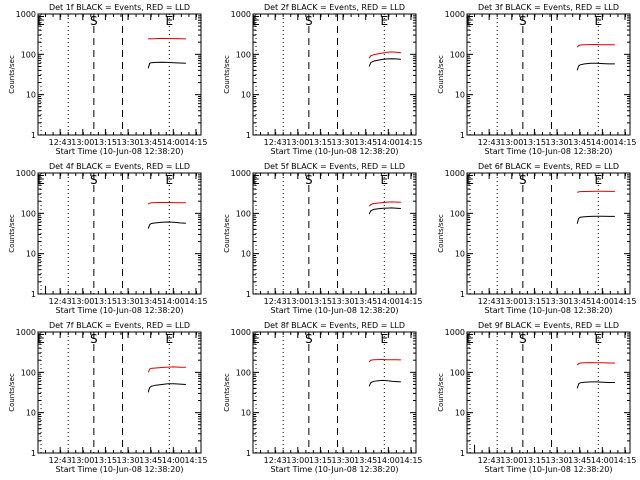  I want to click on chart-title: Det 5f BLACK = Events, RED = LLD, so click(334, 166).